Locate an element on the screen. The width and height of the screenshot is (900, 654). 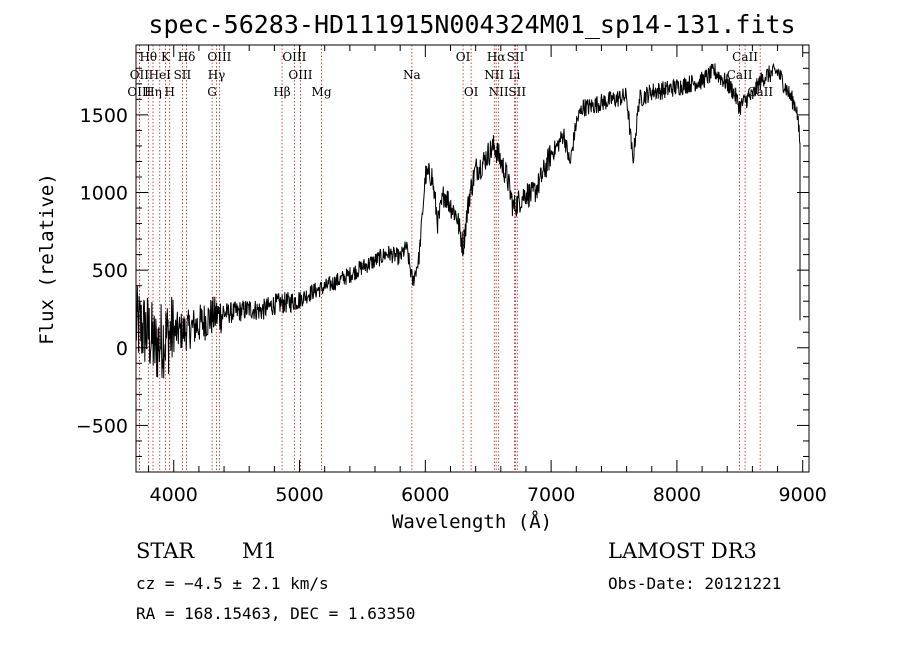
object-class: STAR is located at coordinates (165, 551).